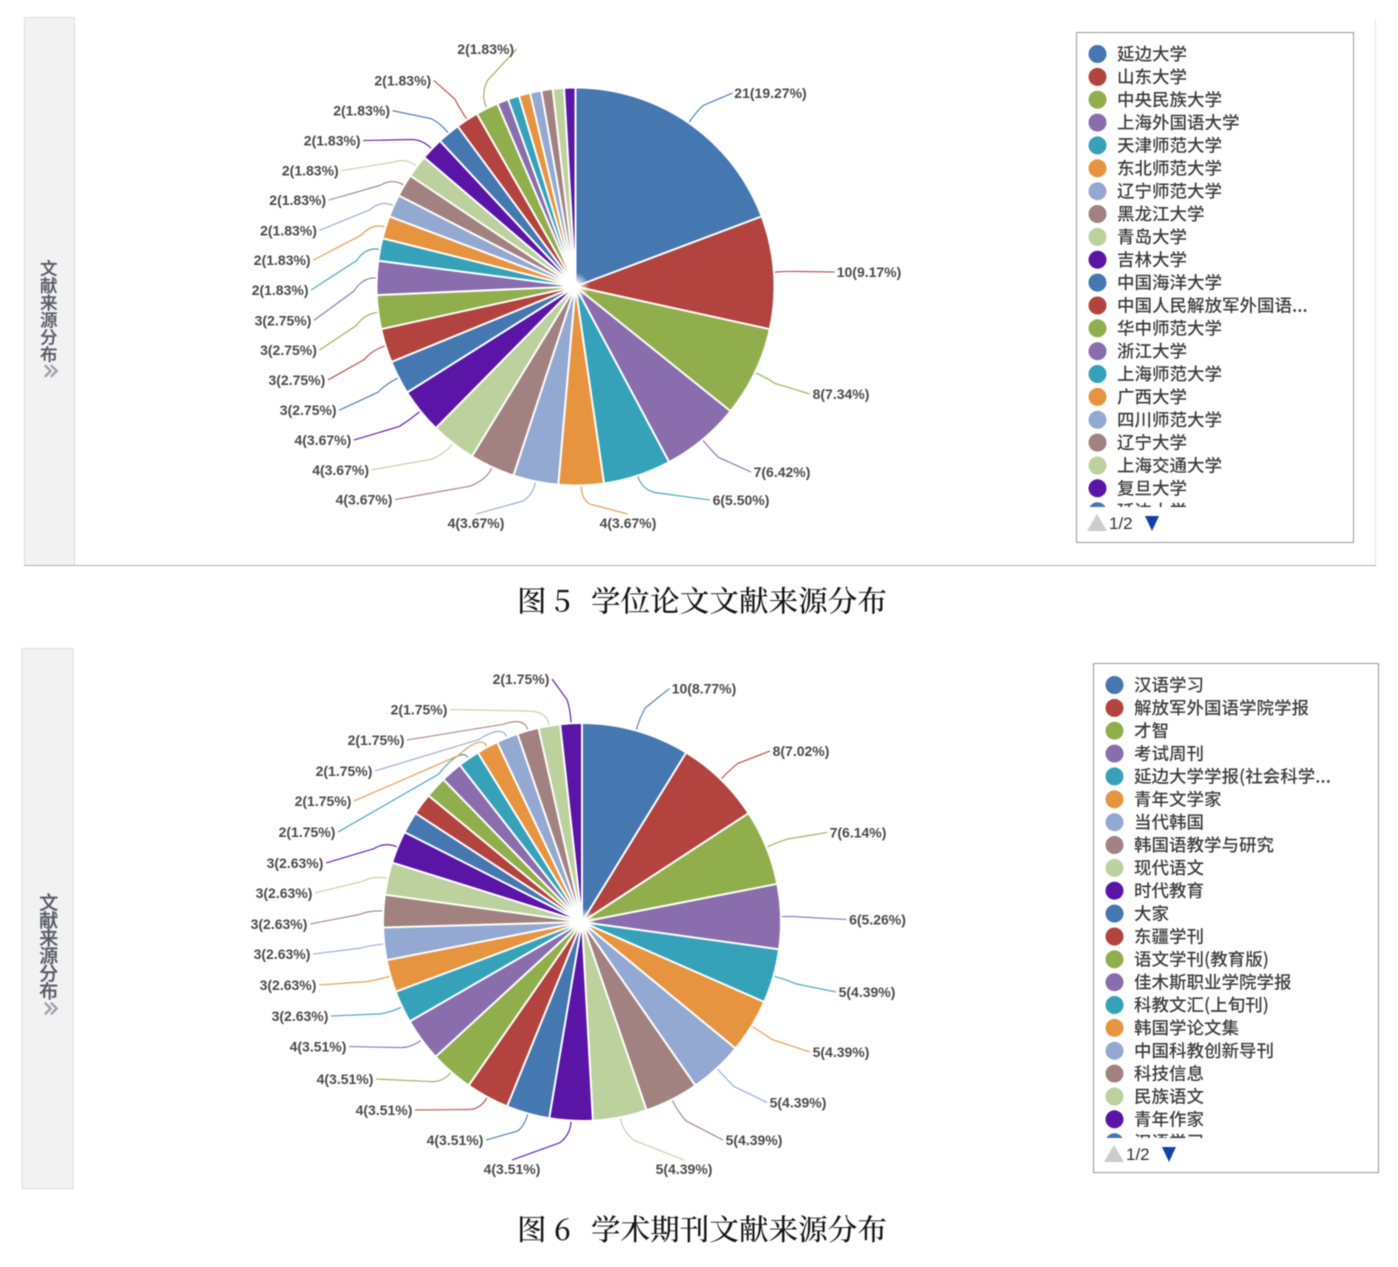  I want to click on svg-text: 21(19.27%), so click(770, 93).